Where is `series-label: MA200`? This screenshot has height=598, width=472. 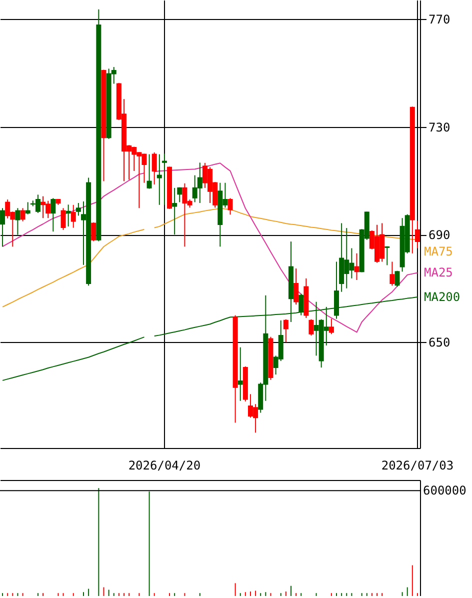
series-label: MA200 is located at coordinates (442, 297).